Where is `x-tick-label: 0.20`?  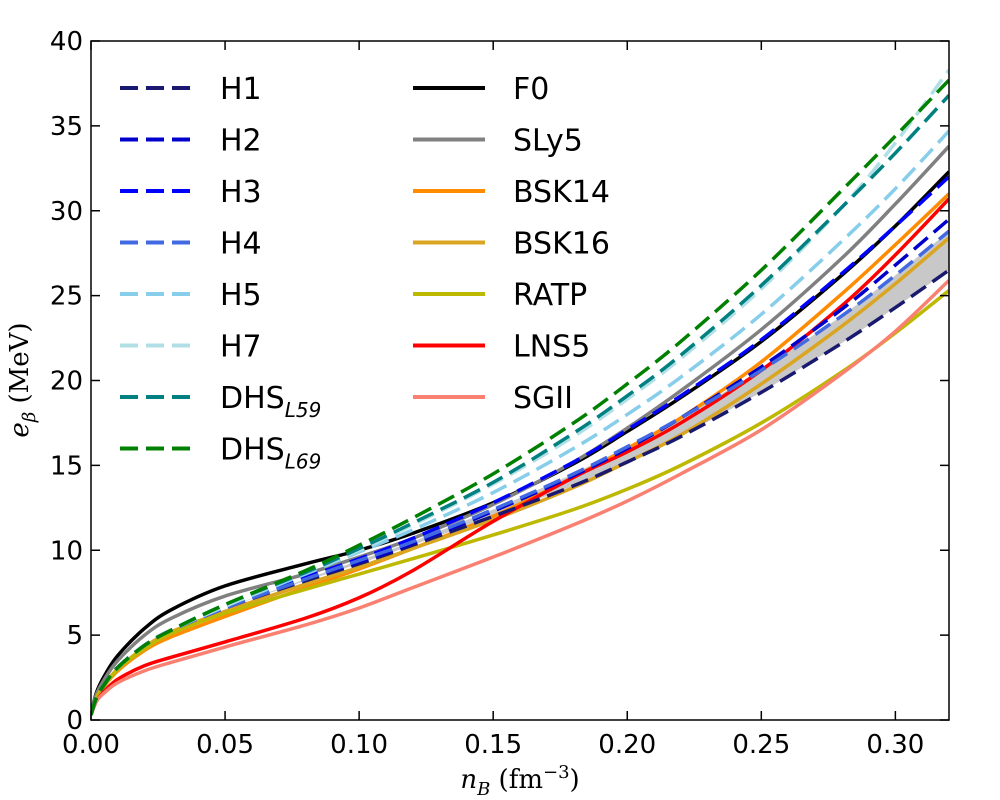
x-tick-label: 0.20 is located at coordinates (627, 745).